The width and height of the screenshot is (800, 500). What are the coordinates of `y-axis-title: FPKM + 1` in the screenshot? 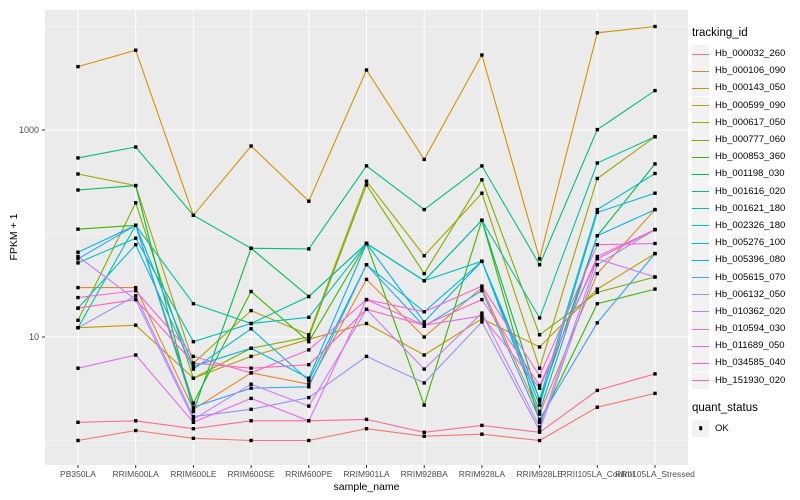 It's located at (14, 237).